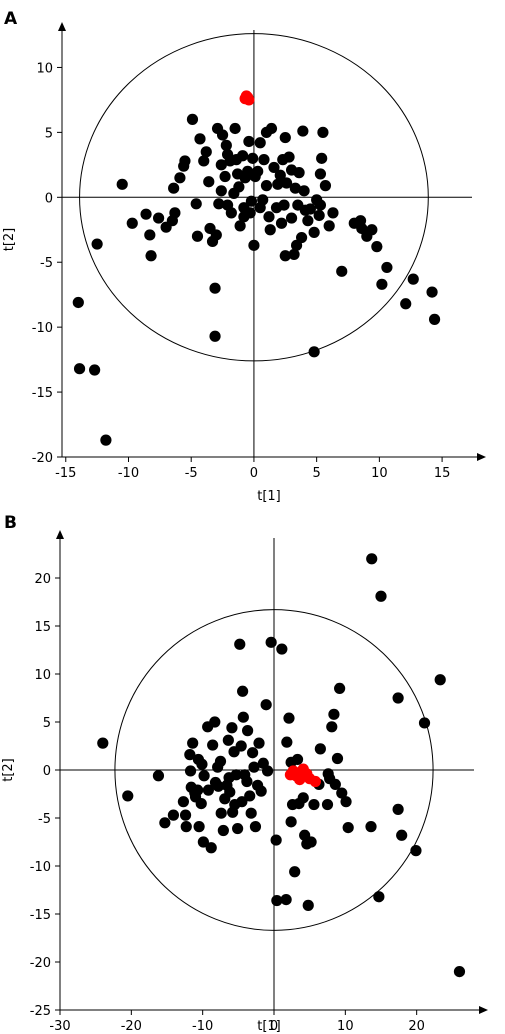 This screenshot has width=505, height=1034. What do you see at coordinates (269, 1026) in the screenshot?
I see `x-axis-title-b: t[1]` at bounding box center [269, 1026].